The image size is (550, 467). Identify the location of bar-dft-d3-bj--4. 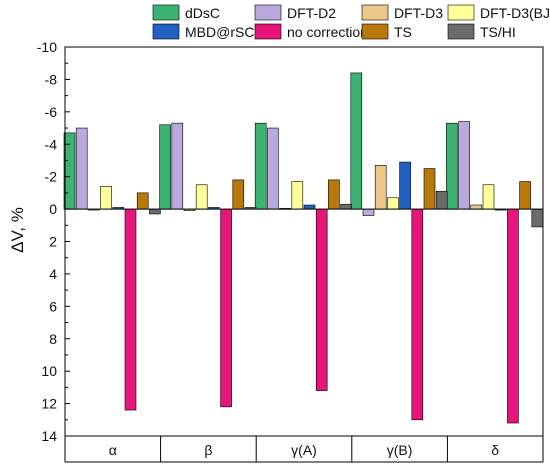
(488, 197).